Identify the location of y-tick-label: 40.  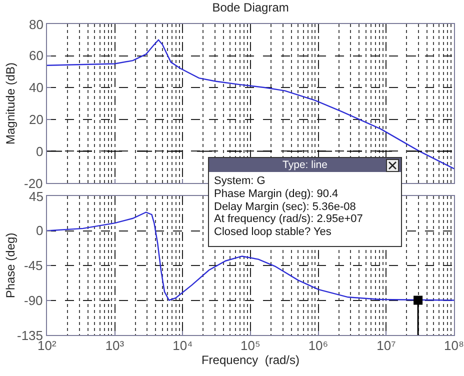
(36, 88).